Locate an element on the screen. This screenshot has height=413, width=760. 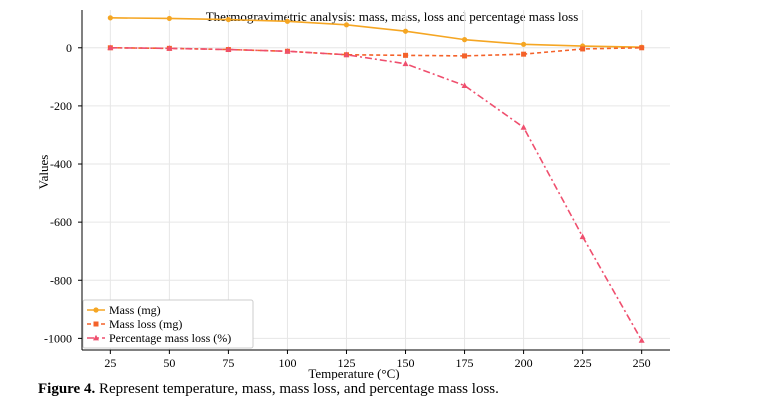
x-tick-label: 175 is located at coordinates (465, 363).